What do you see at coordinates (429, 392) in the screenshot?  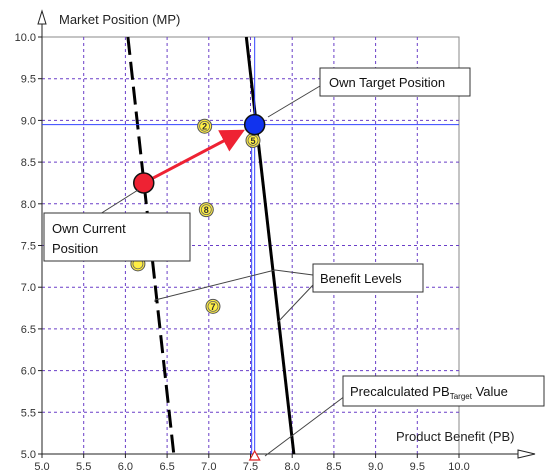 I see `svg-text: Precalculated PBTarget Value` at bounding box center [429, 392].